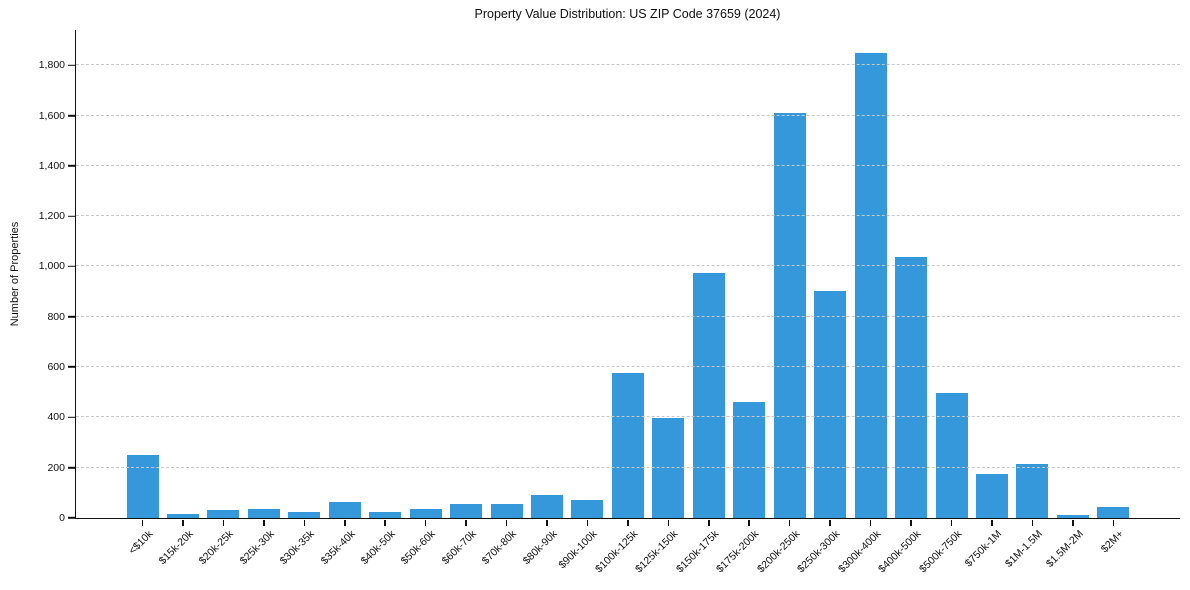 This screenshot has width=1190, height=590. Describe the element at coordinates (140, 542) in the screenshot. I see `x-axis-tick-label: <$10k` at that location.